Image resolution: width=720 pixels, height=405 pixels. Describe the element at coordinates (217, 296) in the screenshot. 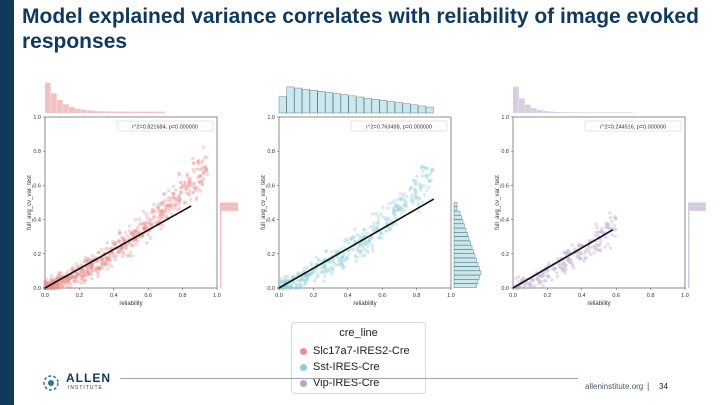

I see `x-tick-label: 1.0` at that location.